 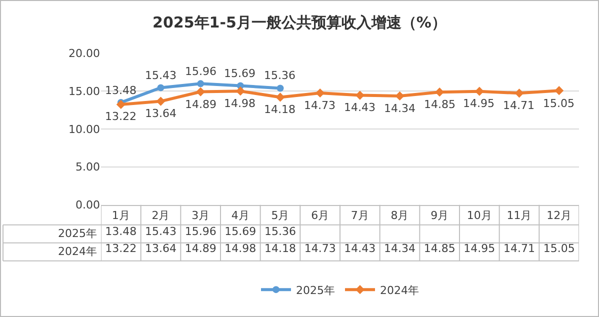 I want to click on annotation: 14.34, so click(x=400, y=108).